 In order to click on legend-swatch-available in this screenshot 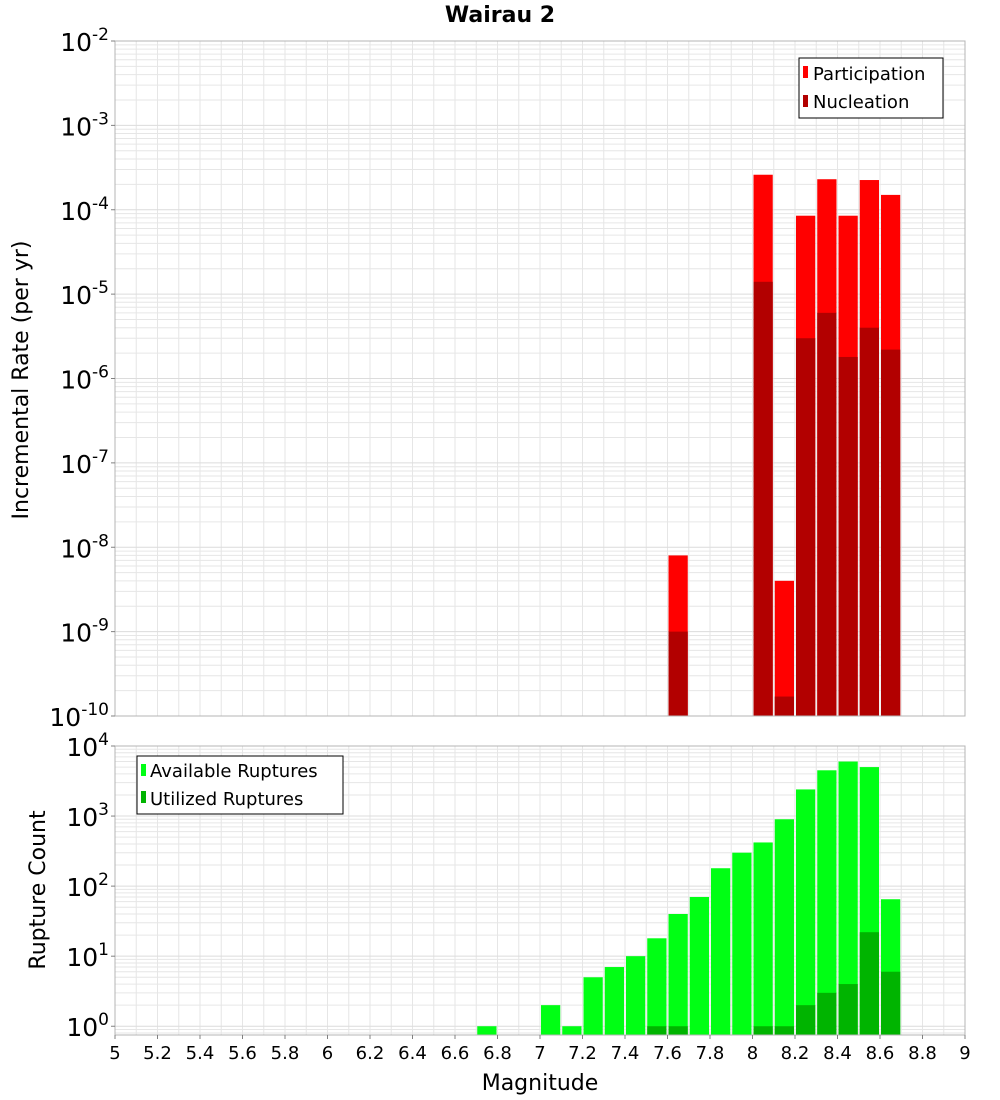, I will do `click(143, 770)`.